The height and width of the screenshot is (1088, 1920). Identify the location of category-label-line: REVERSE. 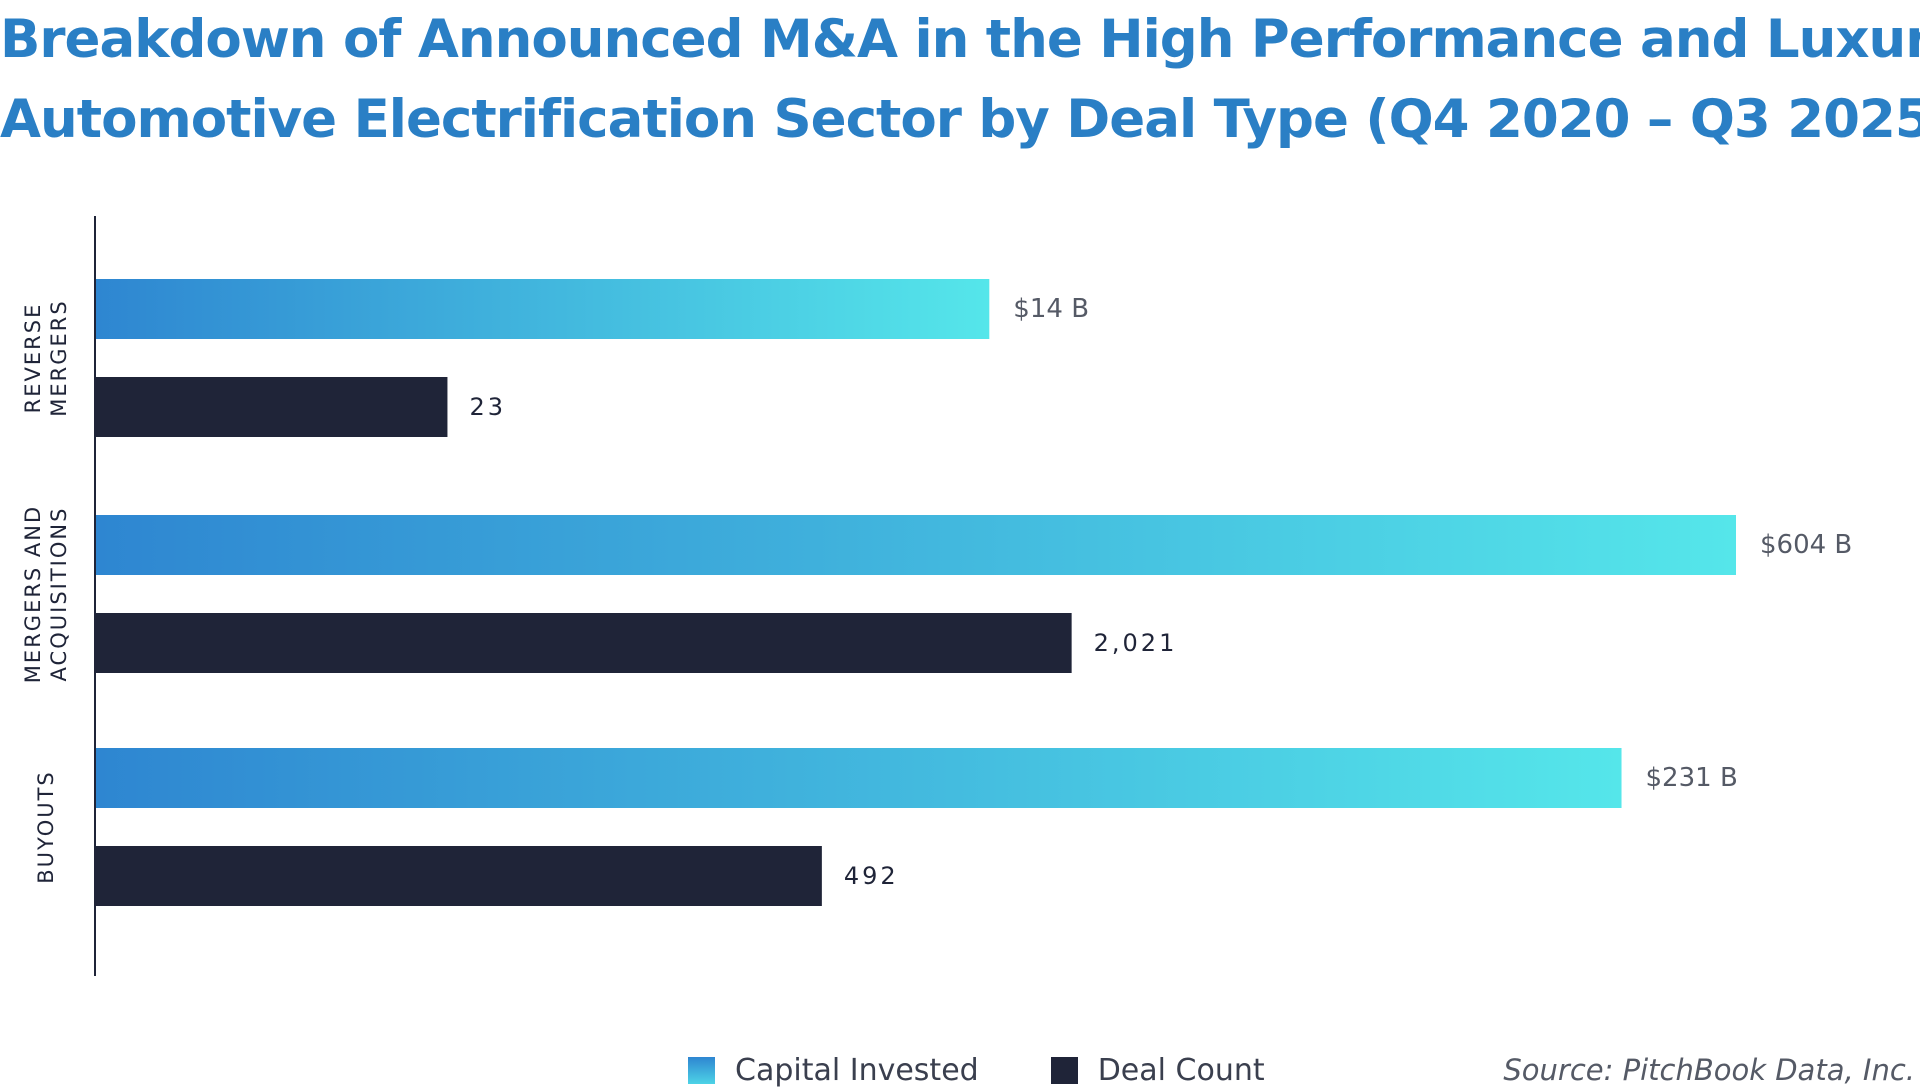
(33, 358).